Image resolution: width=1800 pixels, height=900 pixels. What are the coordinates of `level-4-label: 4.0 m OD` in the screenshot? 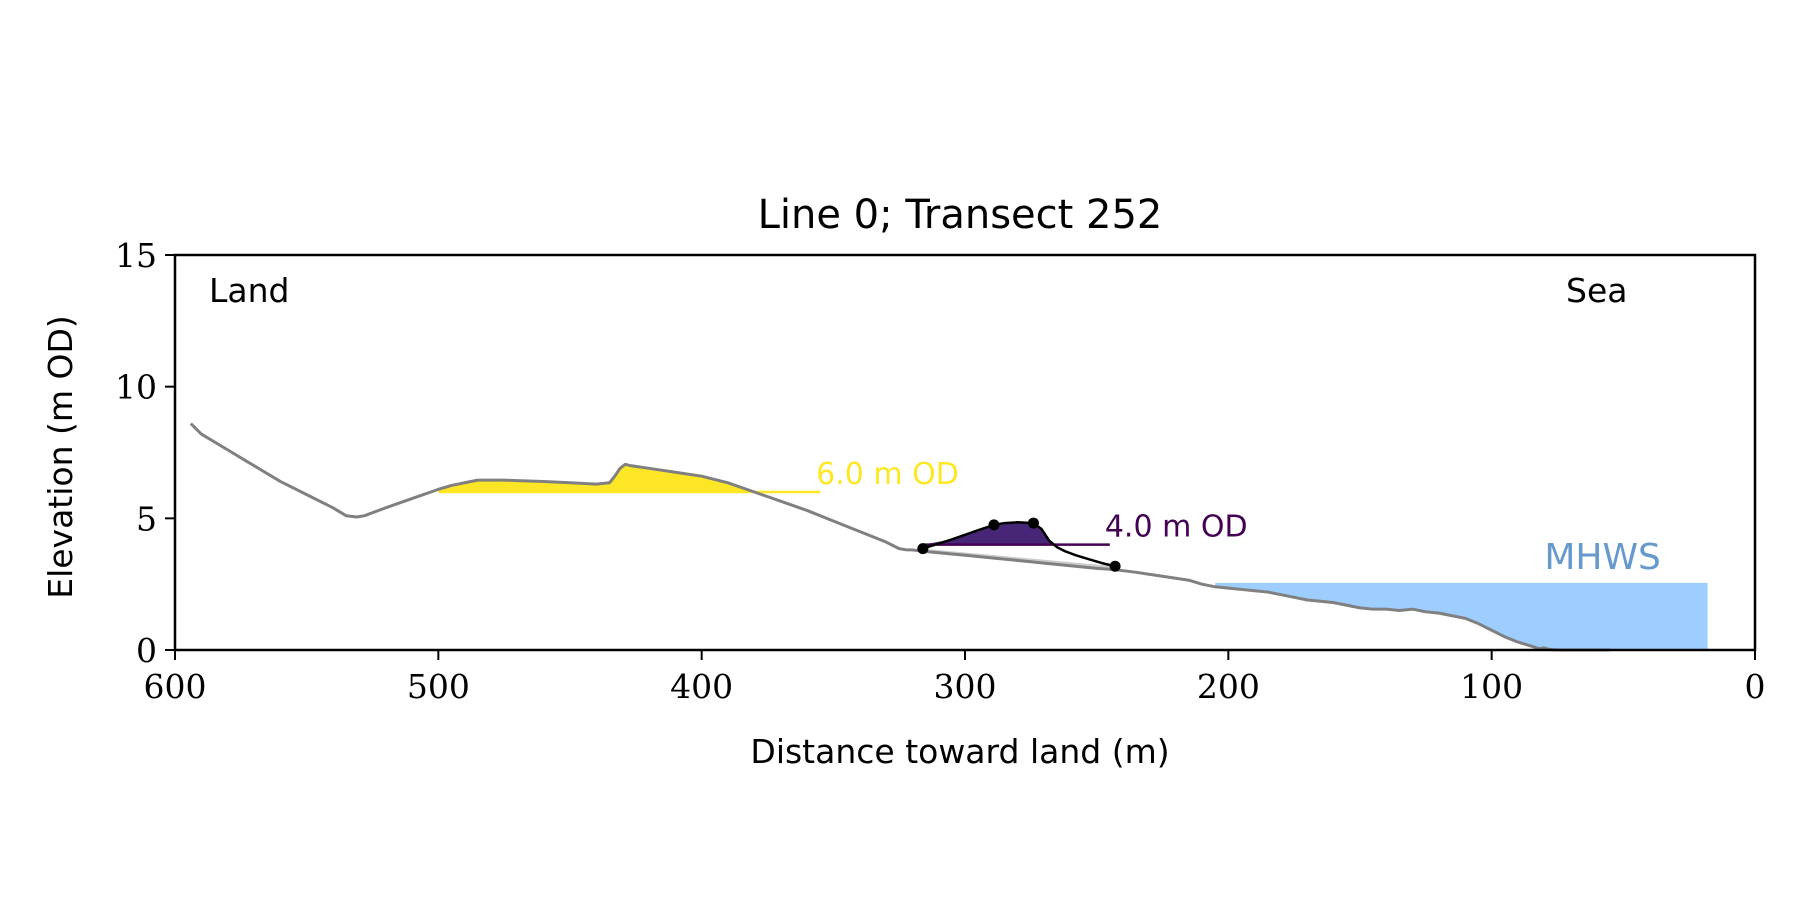 It's located at (1176, 527).